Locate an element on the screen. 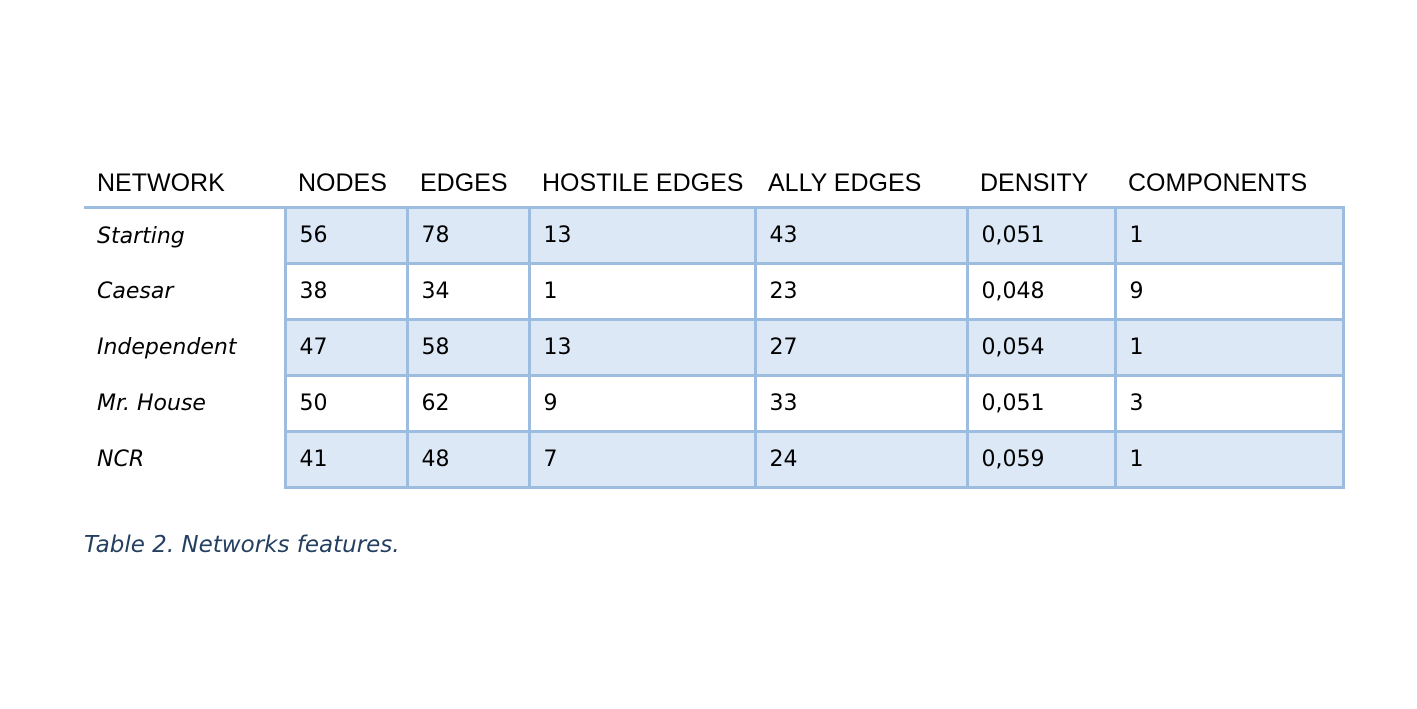 The image size is (1417, 709). table-row: Caesar 38 34 1 23 0,048 9 is located at coordinates (714, 291).